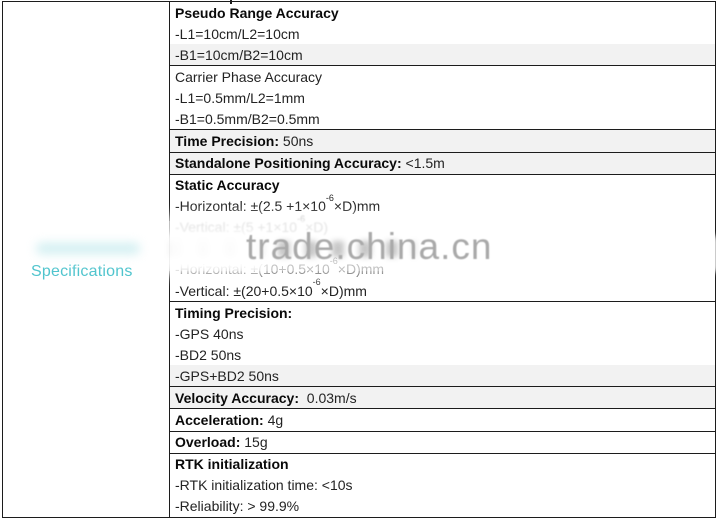 The image size is (718, 520). Describe the element at coordinates (278, 203) in the screenshot. I see `spec-value: -Horizontal: ±(2.5 +1×10-6×D)mm` at that location.